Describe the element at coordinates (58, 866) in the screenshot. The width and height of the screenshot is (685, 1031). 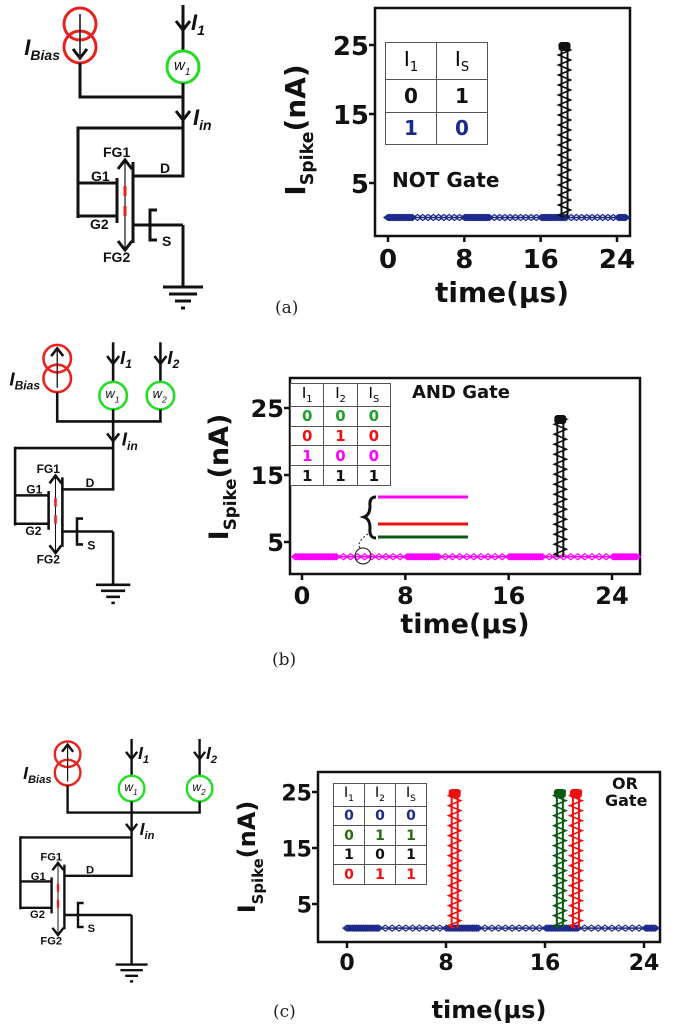
I see `fg1-arrow-icon` at that location.